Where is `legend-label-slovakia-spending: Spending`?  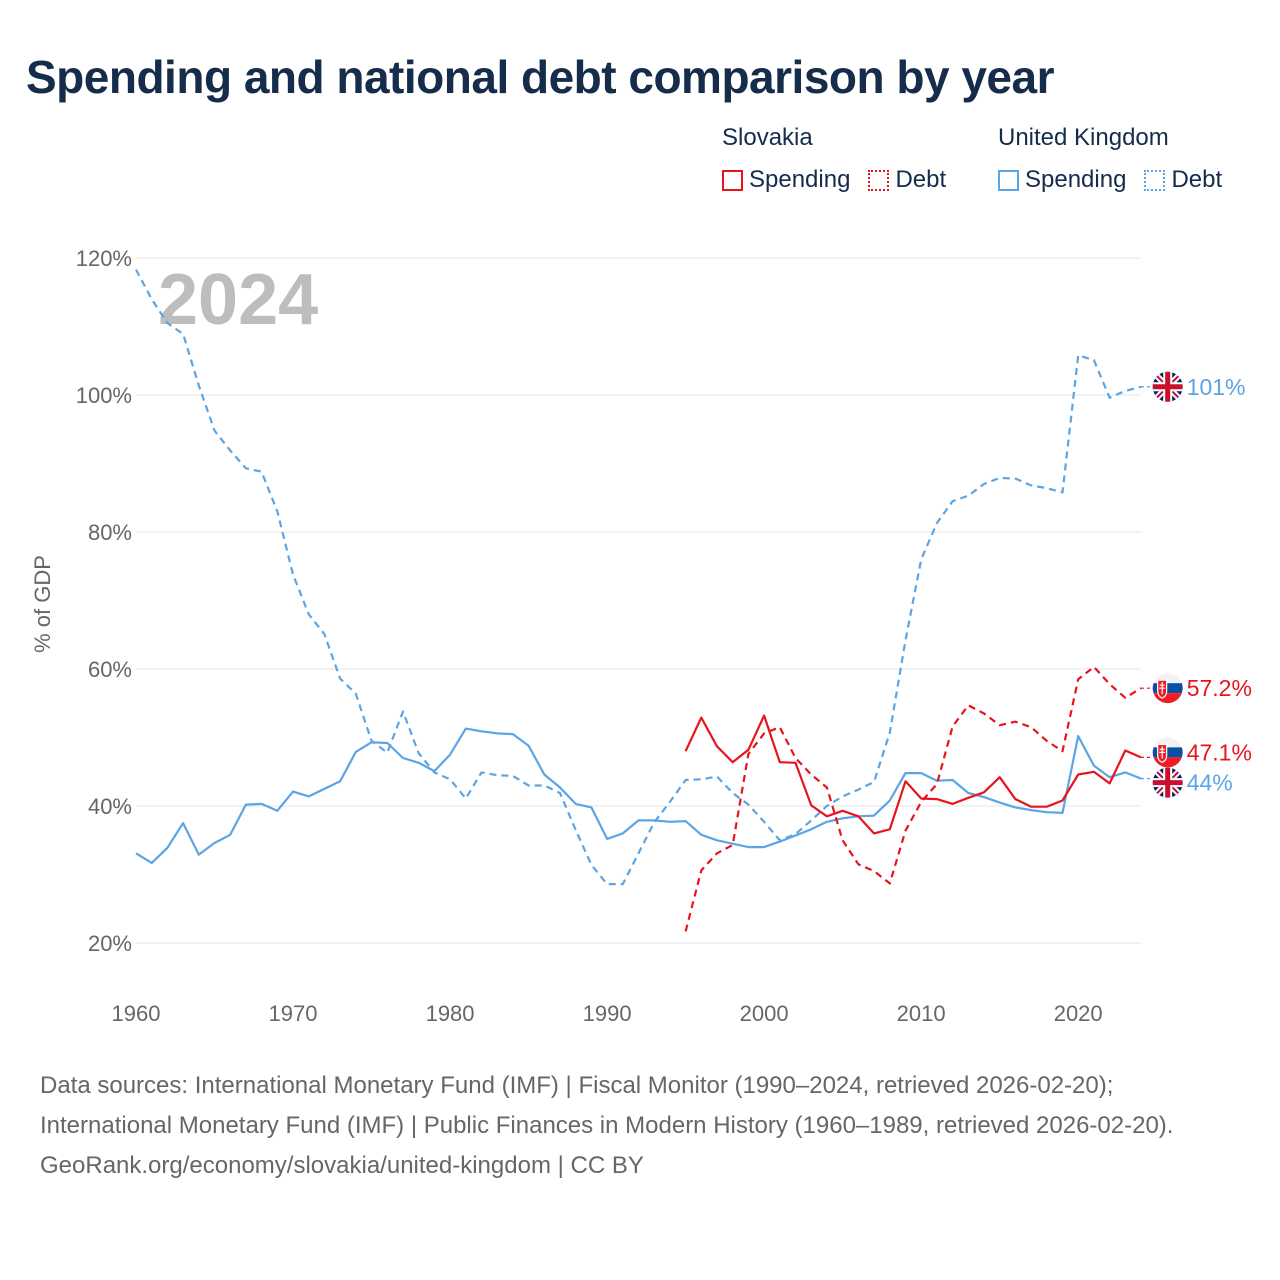 legend-label-slovakia-spending: Spending is located at coordinates (800, 179).